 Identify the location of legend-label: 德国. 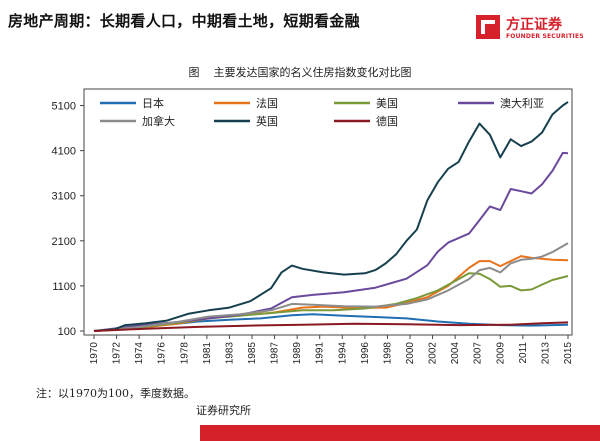
(387, 121).